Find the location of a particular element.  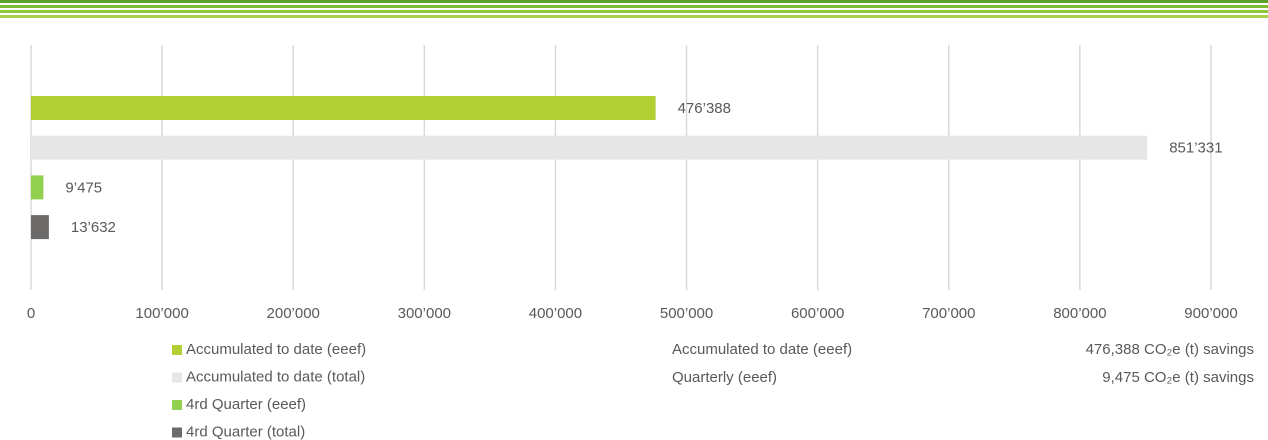

legend-label: Accumulated to date (total) is located at coordinates (275, 376).